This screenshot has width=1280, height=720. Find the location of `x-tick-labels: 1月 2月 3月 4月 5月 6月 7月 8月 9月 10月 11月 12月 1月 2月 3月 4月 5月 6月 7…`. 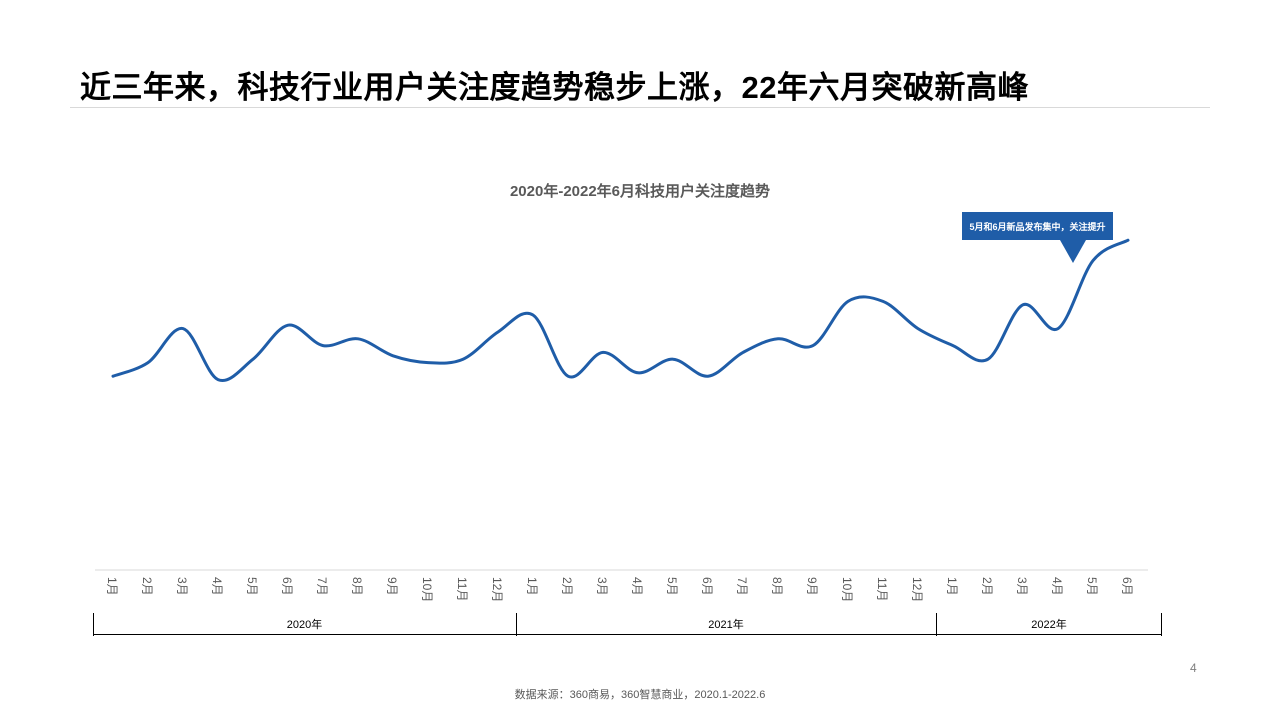

x-tick-labels: 1月 2月 3月 4月 5月 6月 7月 8月 9月 10月 11月 12月 1月 2月 3月 4月 5月 6月 7… is located at coordinates (619, 589).